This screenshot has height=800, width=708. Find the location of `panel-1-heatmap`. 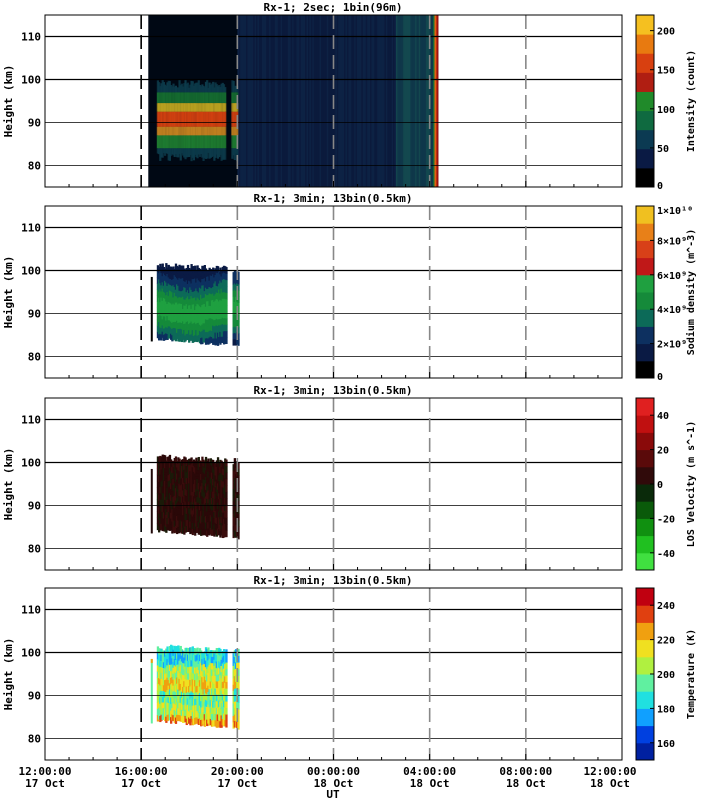

panel-1-heatmap is located at coordinates (293, 101).